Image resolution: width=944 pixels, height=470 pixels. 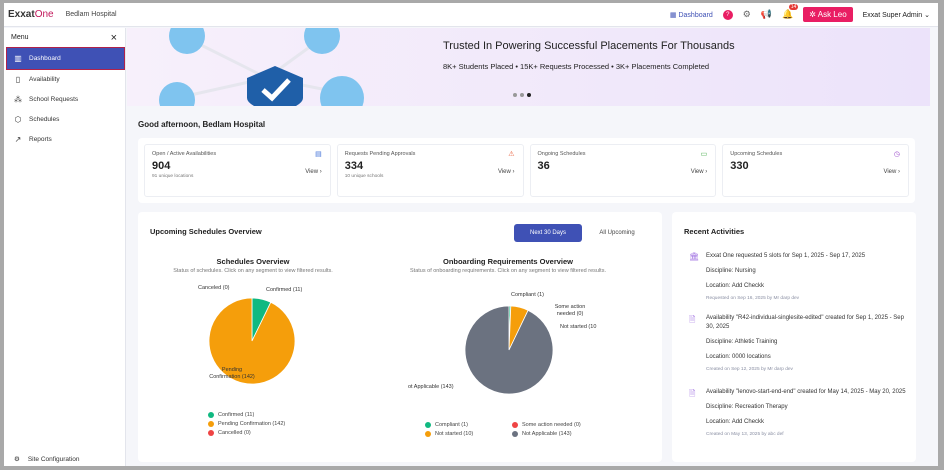 I want to click on onboarding-pie-chart, so click(x=509, y=350).